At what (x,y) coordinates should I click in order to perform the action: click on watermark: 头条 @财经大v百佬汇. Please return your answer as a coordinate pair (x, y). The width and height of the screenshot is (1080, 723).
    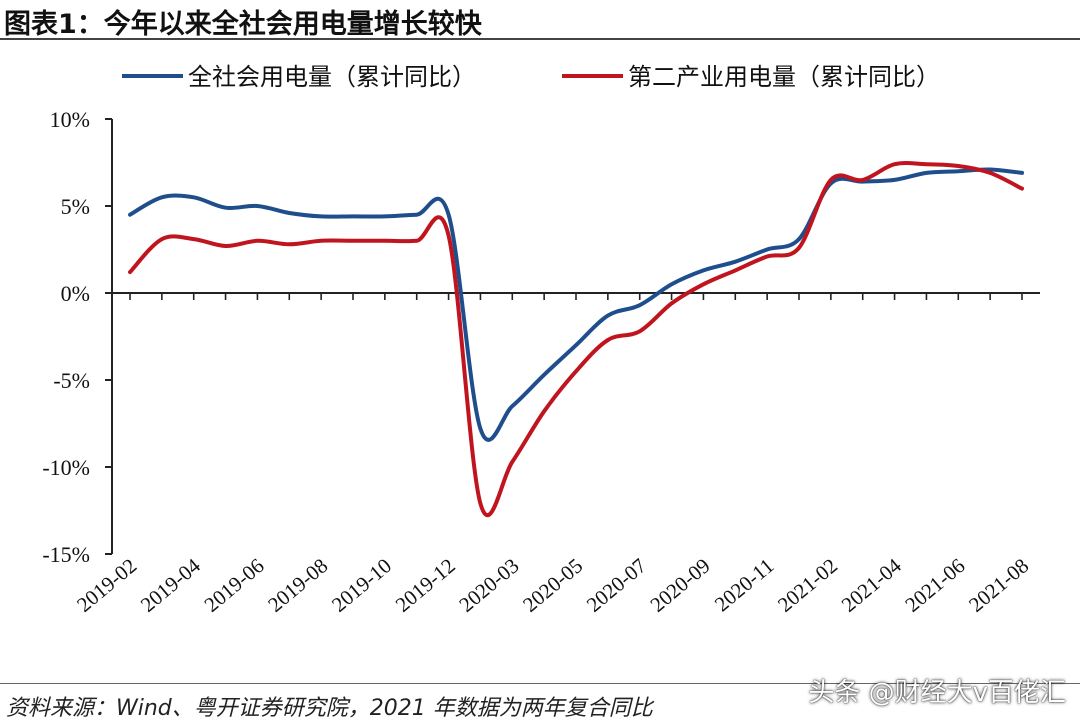
    Looking at the image, I should click on (937, 693).